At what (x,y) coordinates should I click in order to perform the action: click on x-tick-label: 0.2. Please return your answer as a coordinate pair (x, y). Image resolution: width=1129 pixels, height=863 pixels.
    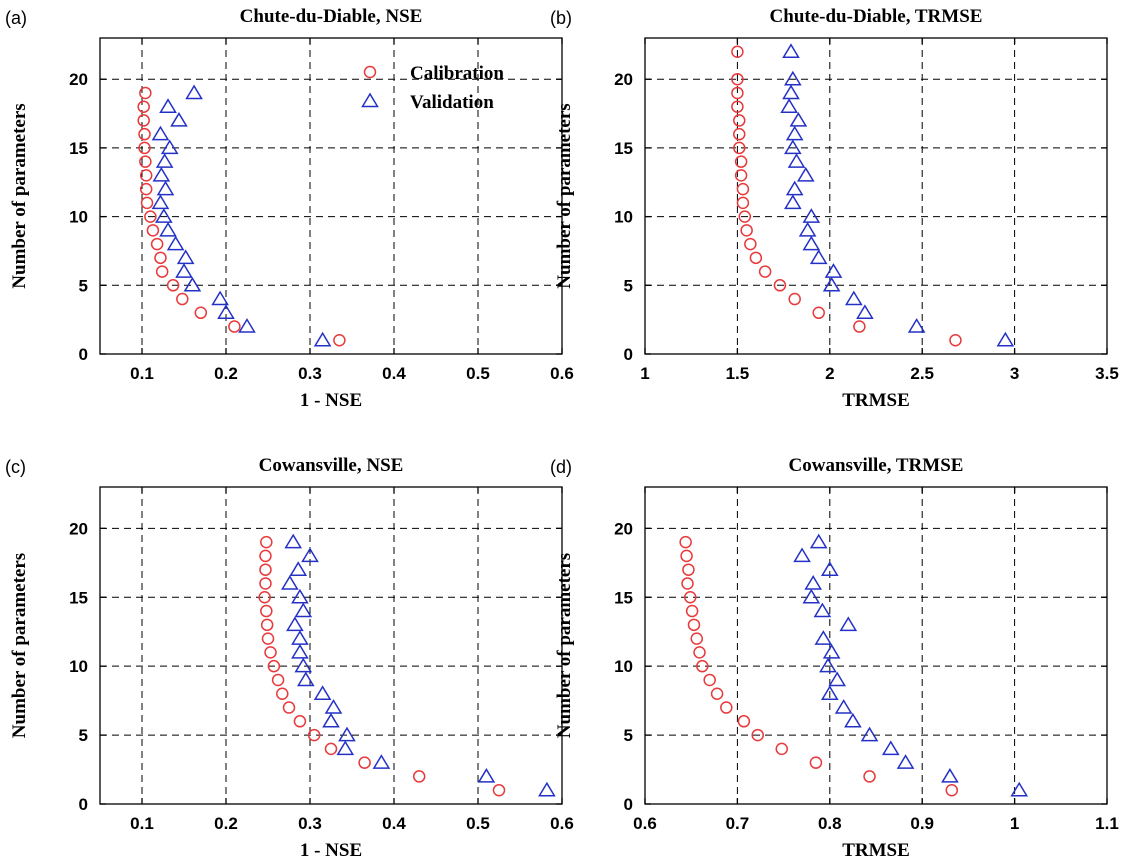
    Looking at the image, I should click on (226, 823).